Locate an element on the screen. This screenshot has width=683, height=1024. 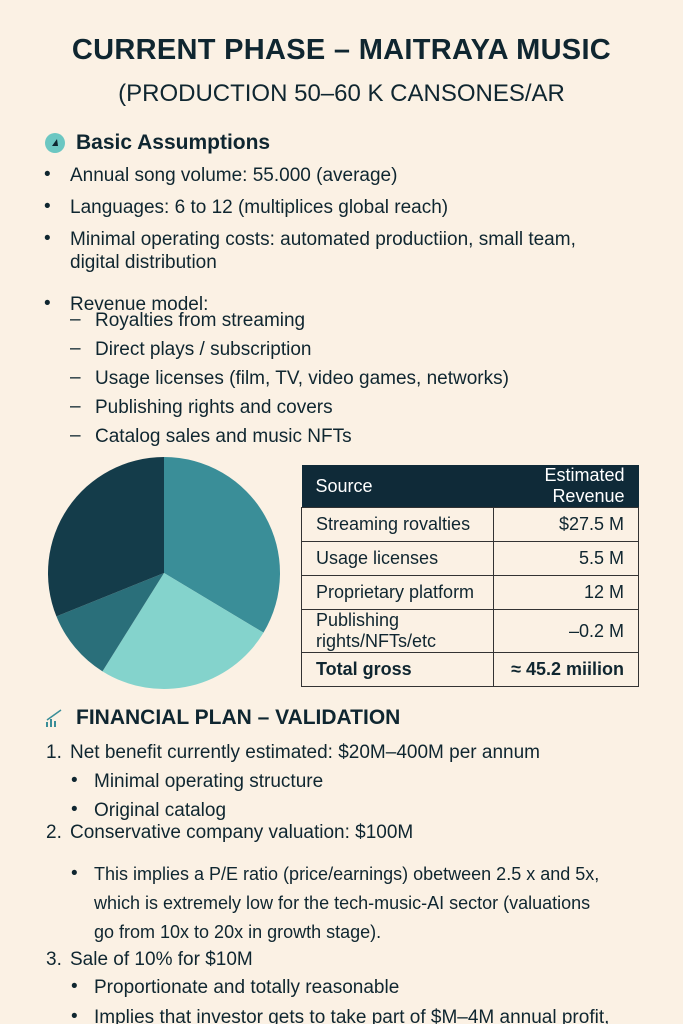
list-item-continued: digital distribution is located at coordinates (143, 262).